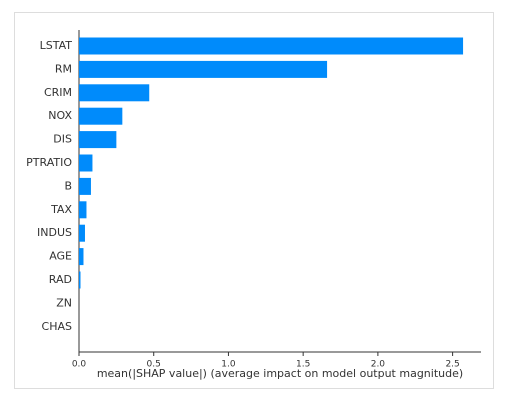 The image size is (514, 407). Describe the element at coordinates (63, 68) in the screenshot. I see `y-tick-label: RM` at that location.